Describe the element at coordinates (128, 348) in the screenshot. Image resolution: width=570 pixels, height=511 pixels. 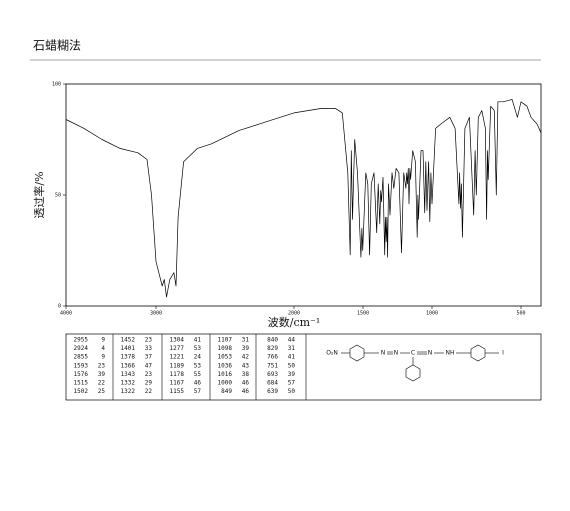
I see `peak-wavenumber: 1401` at that location.